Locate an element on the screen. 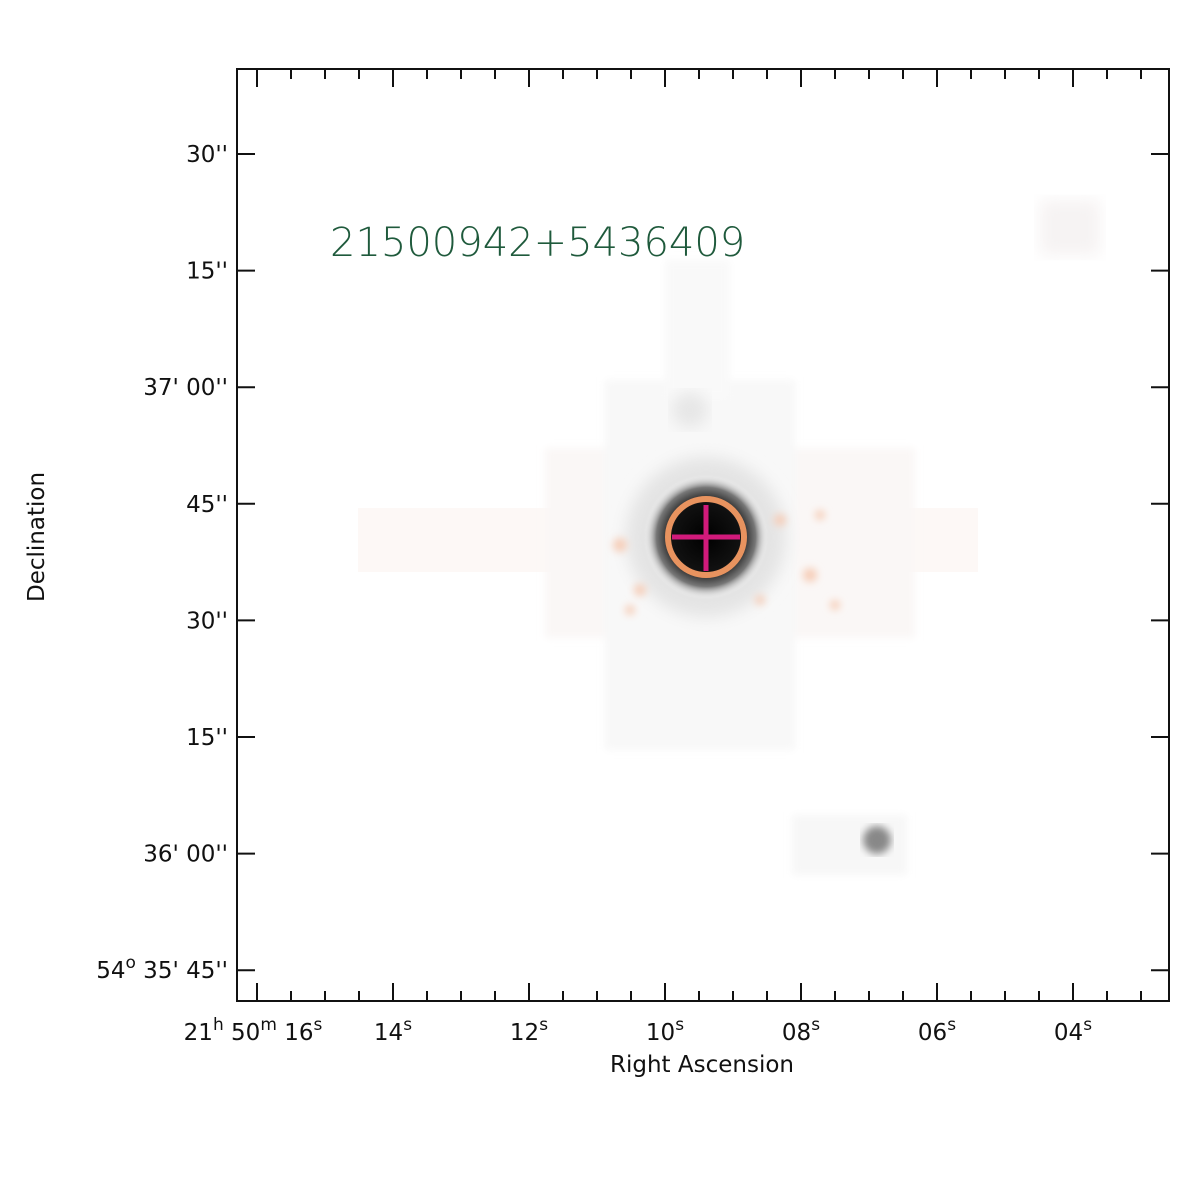 The image size is (1180, 1180). label-part: 37' 00'' is located at coordinates (185, 388).